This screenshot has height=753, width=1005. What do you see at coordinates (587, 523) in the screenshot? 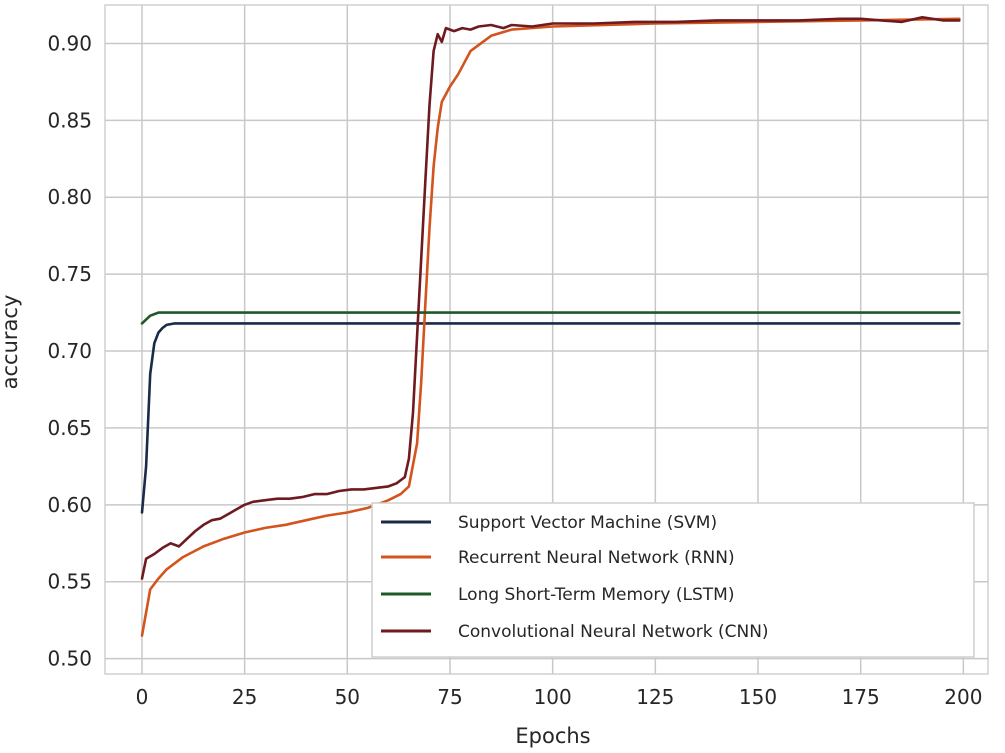
I see `legend-label-0: Support Vector Machine (SVM)` at bounding box center [587, 523].